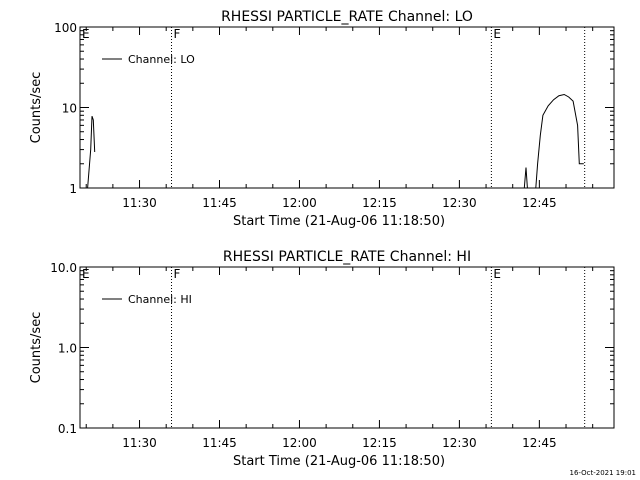 This screenshot has height=480, width=640. I want to click on panel2-y-tick-label: 1.0, so click(67, 349).